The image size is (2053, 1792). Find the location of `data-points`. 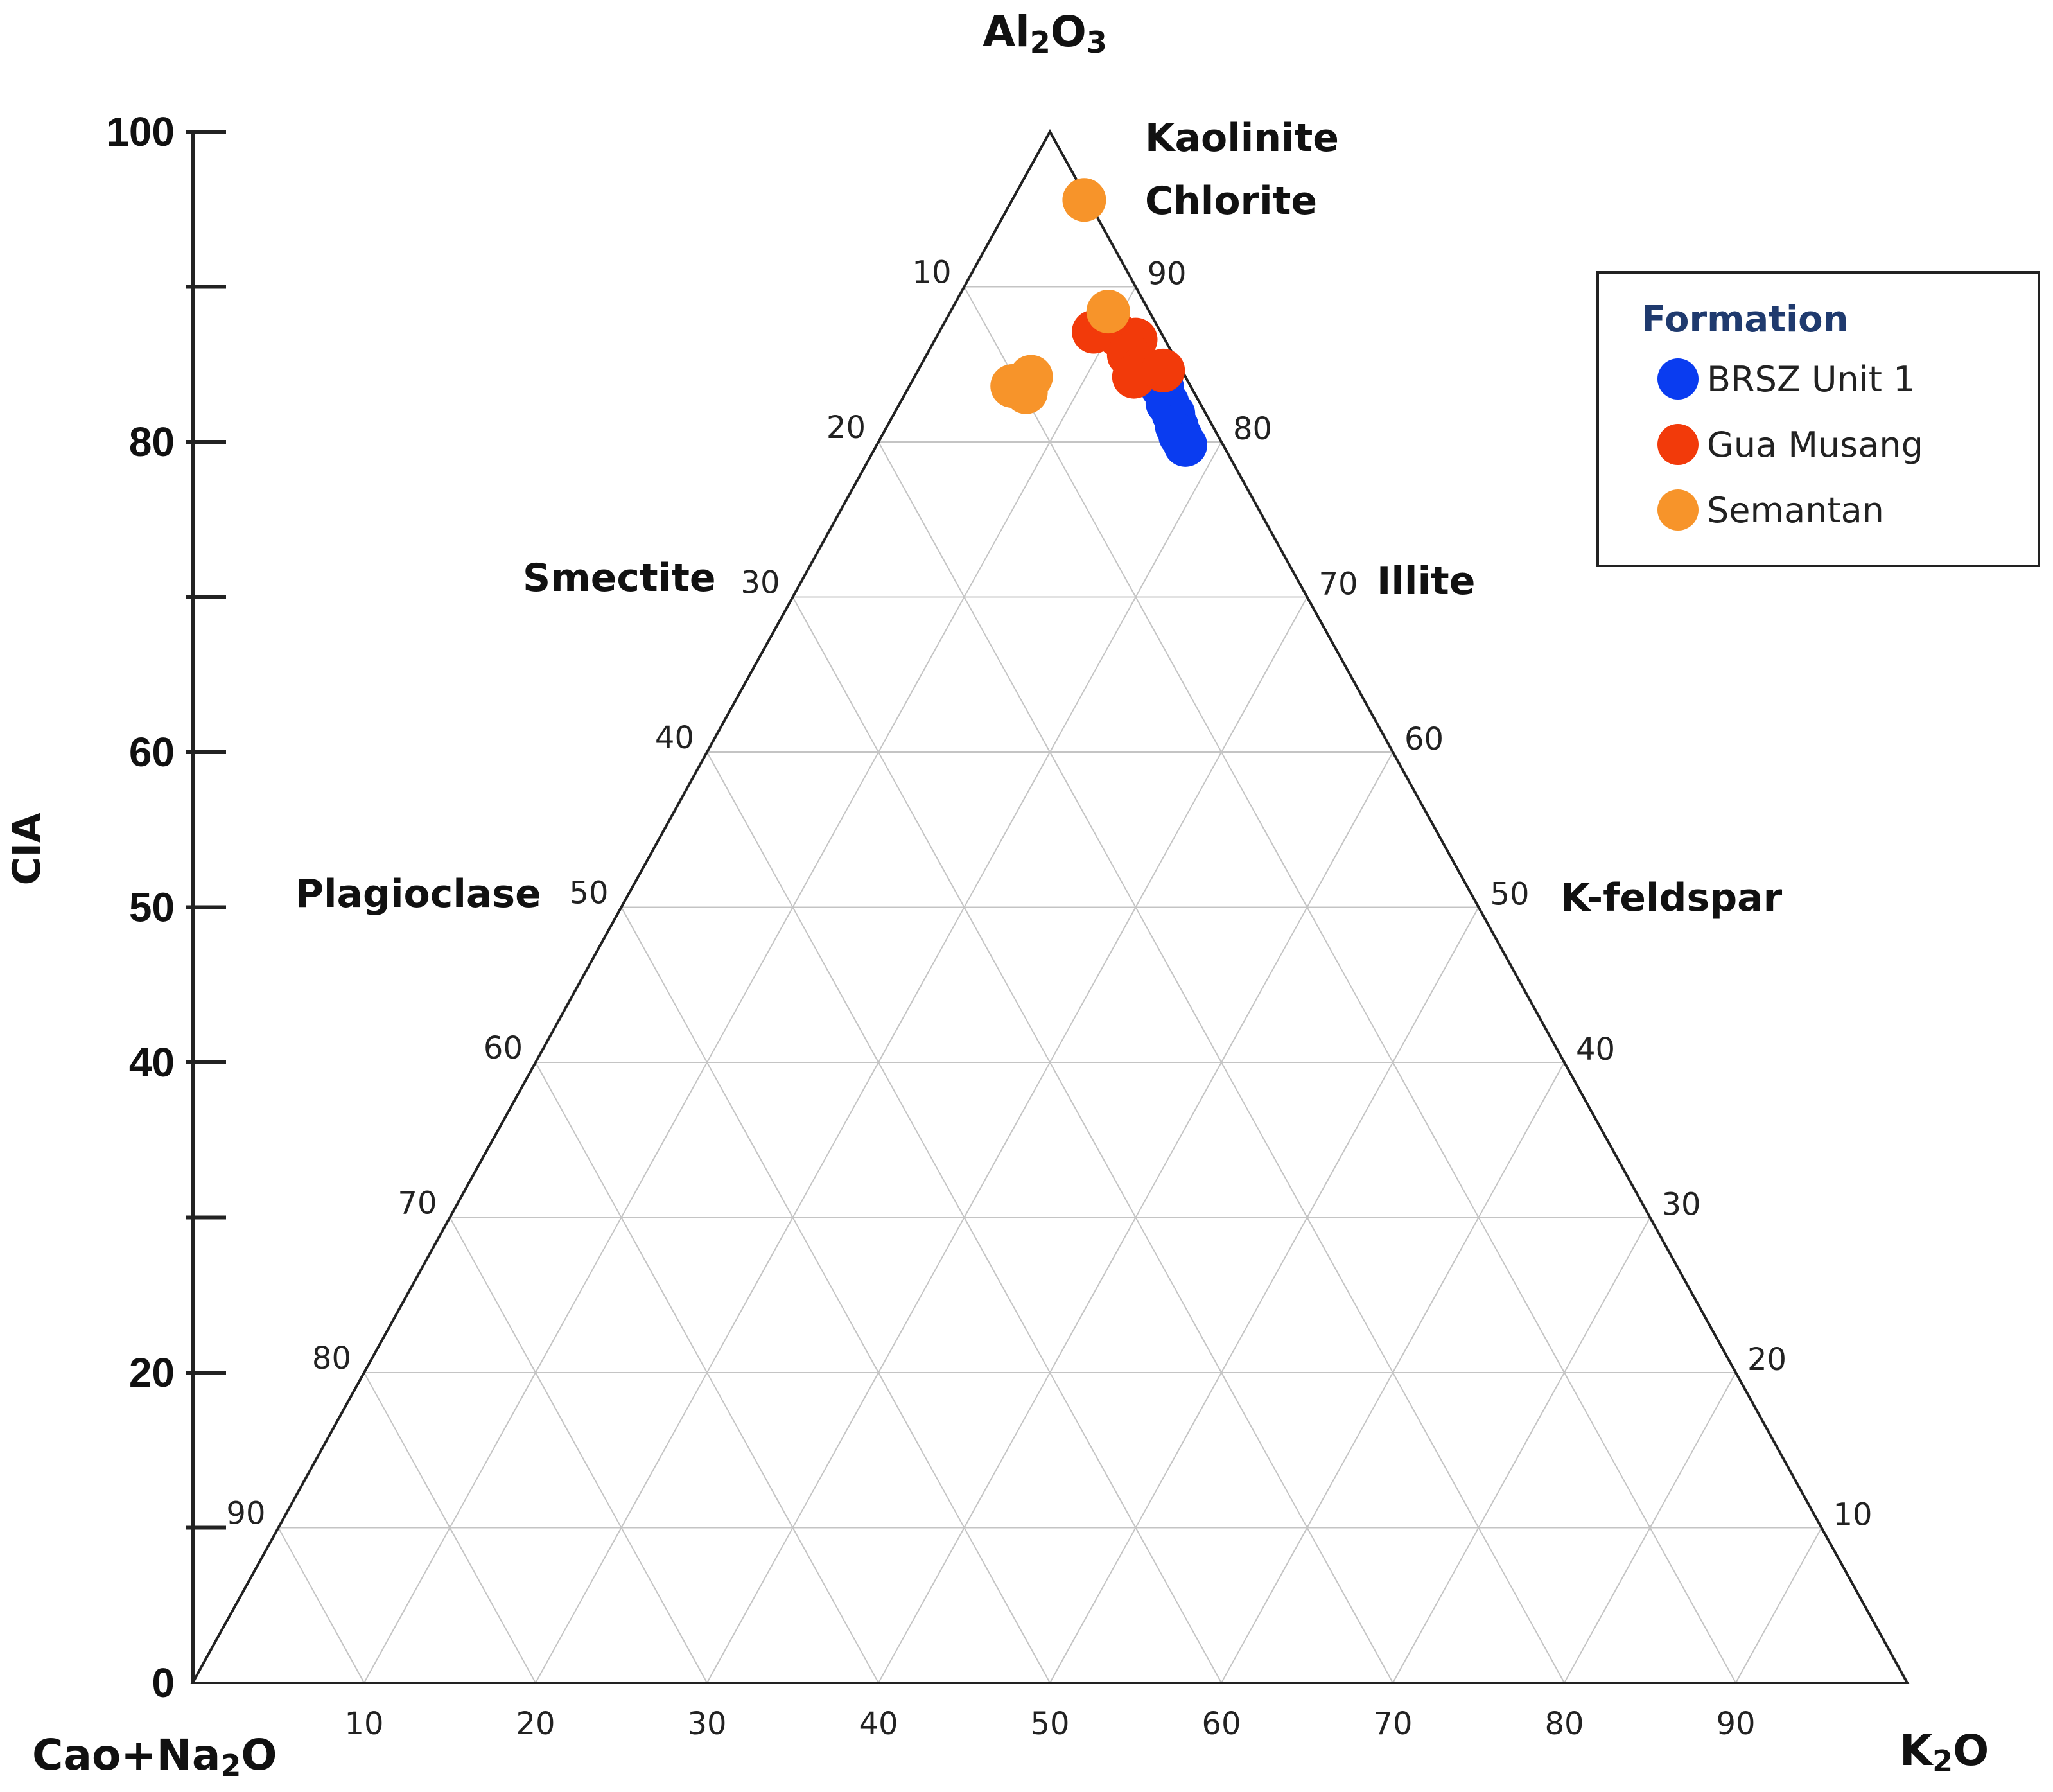

data-points is located at coordinates (1098, 322).